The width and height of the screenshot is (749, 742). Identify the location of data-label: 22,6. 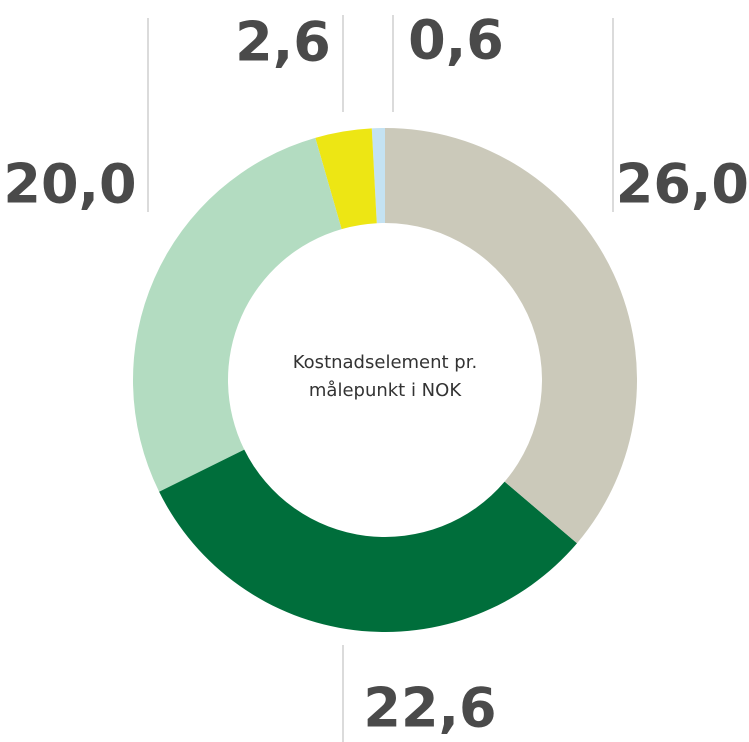
(429, 708).